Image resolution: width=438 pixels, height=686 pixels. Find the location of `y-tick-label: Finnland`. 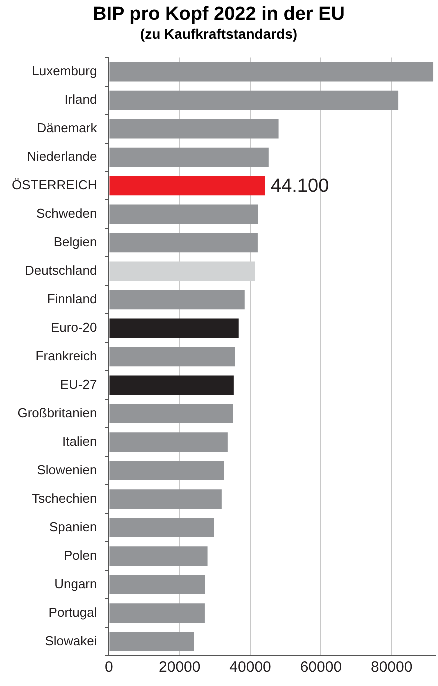

y-tick-label: Finnland is located at coordinates (72, 299).